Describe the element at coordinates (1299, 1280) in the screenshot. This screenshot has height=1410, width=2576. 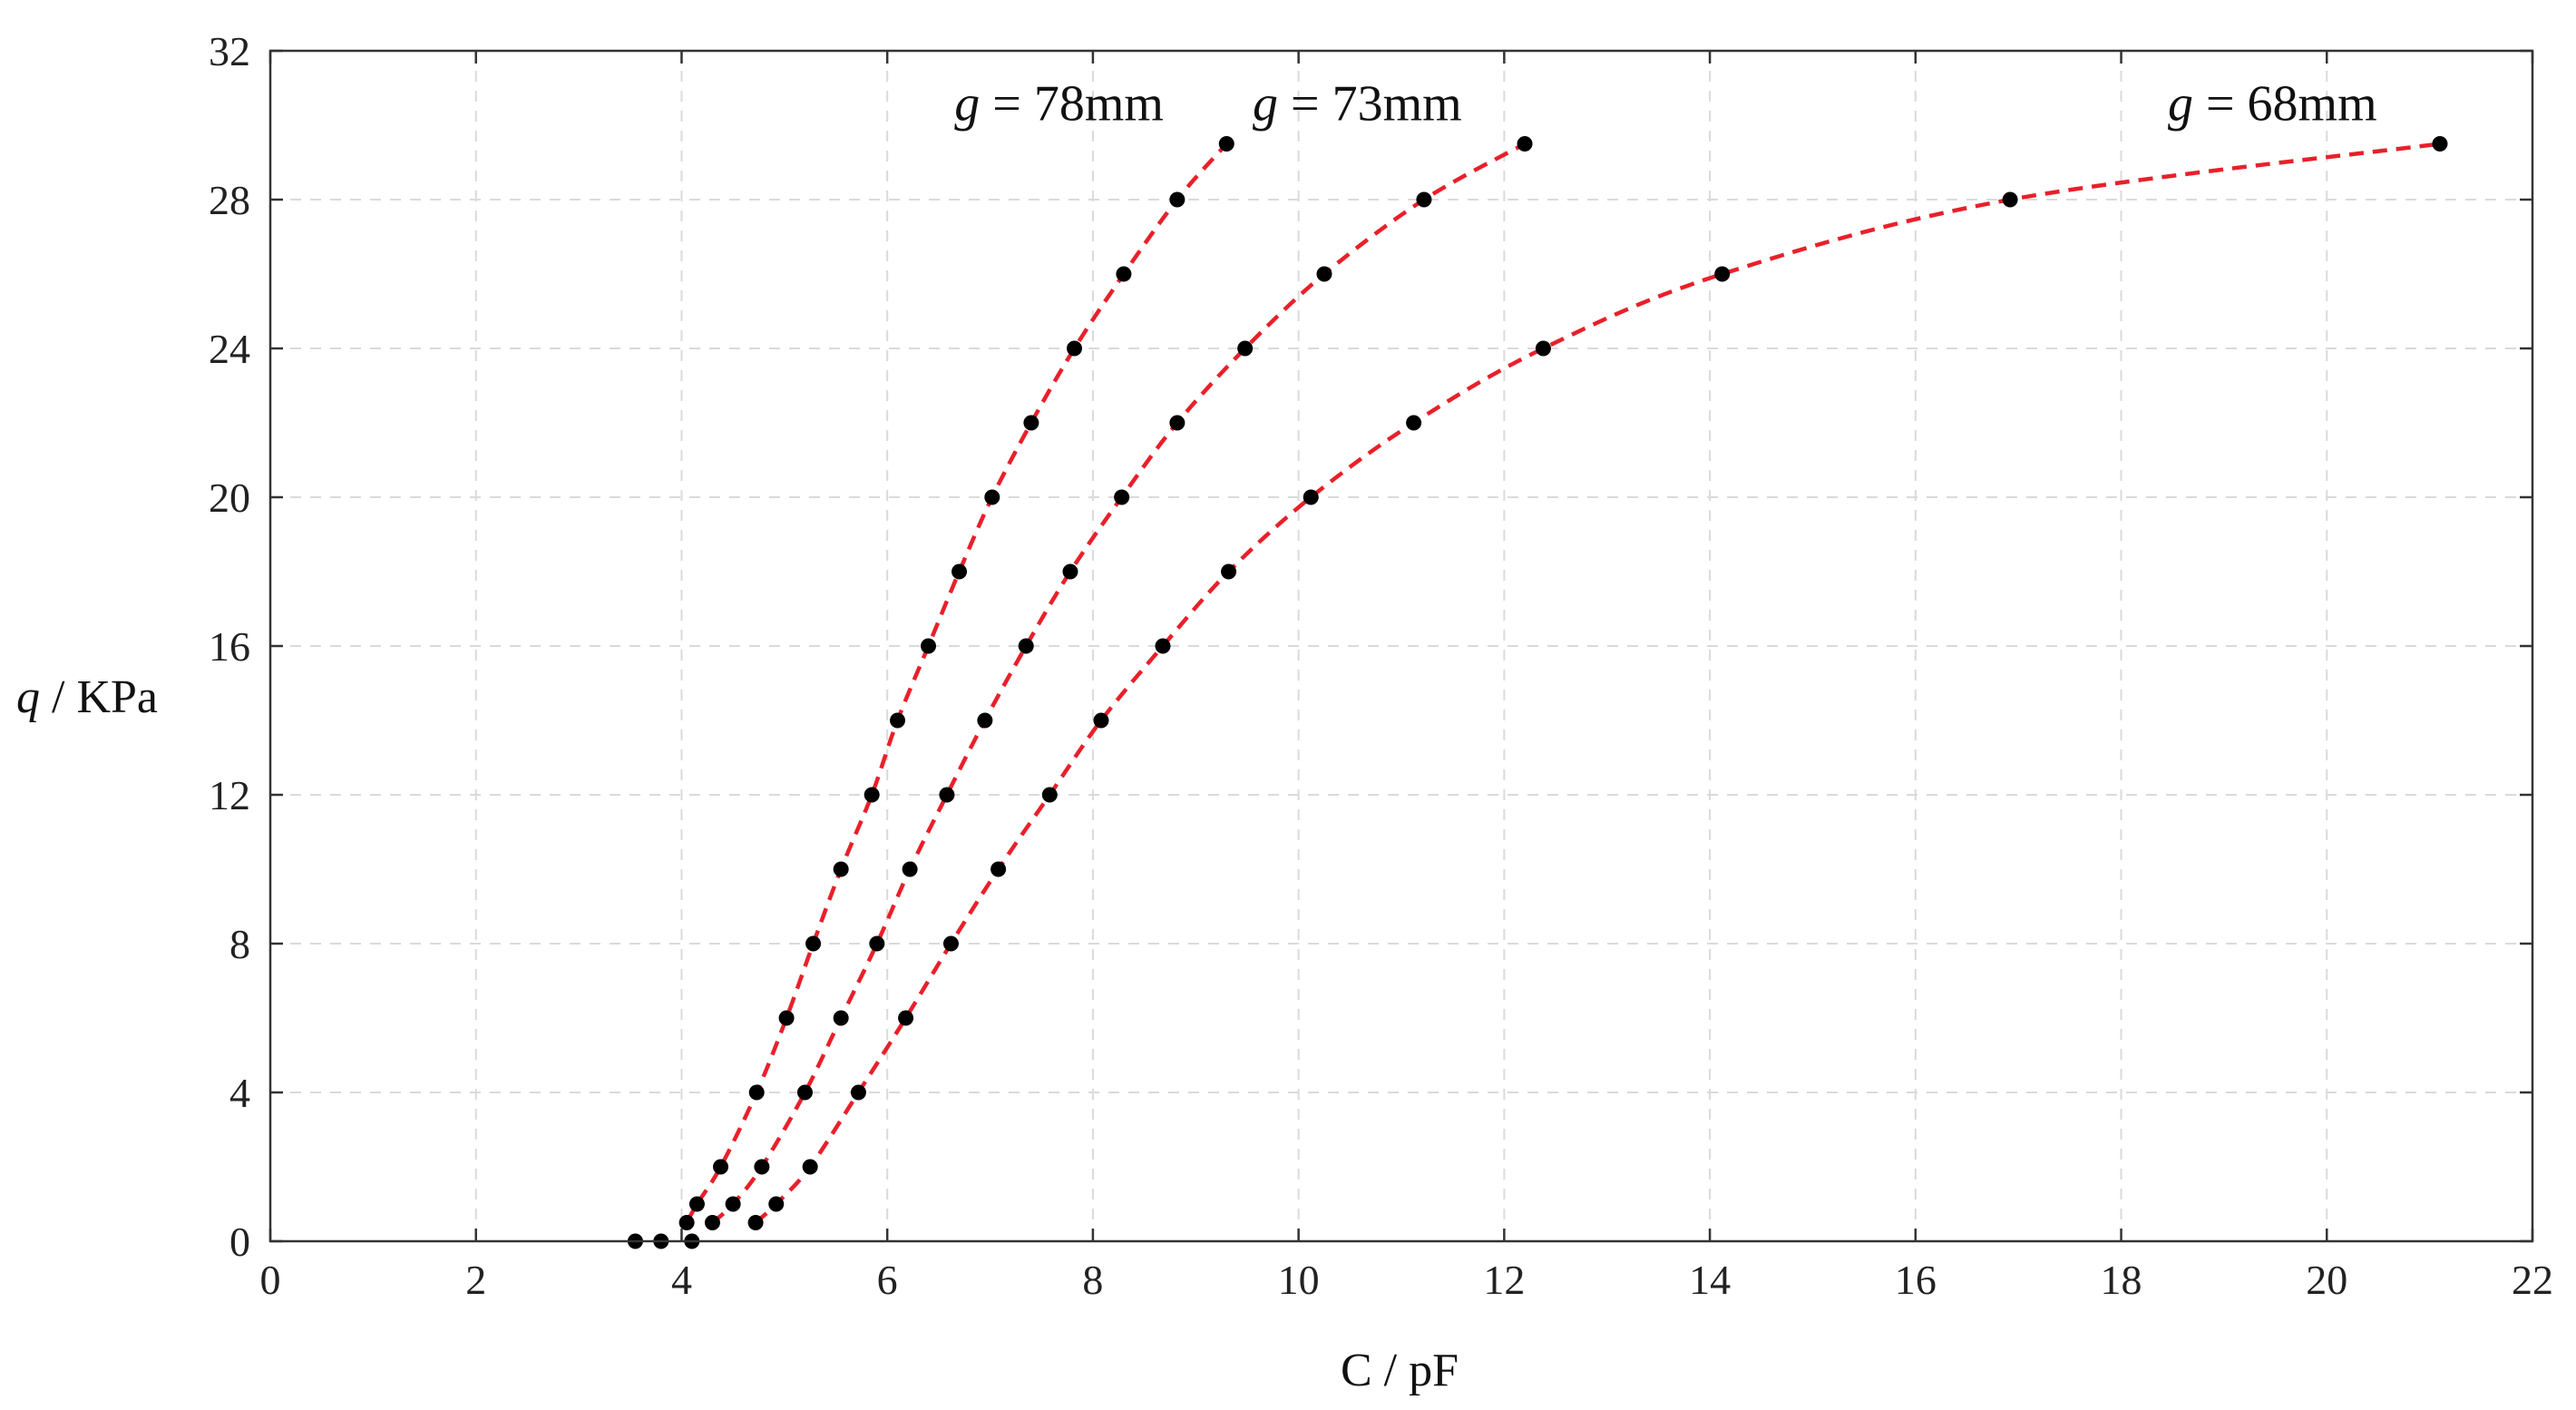
I see `x-tick-label: 10` at that location.